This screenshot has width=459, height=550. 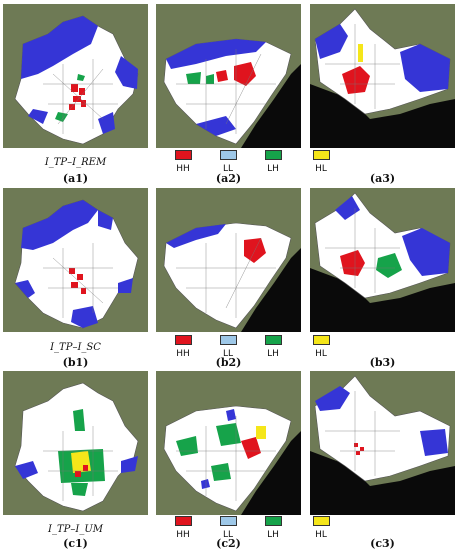 I want to click on map-b2-barcelona, so click(x=228, y=260).